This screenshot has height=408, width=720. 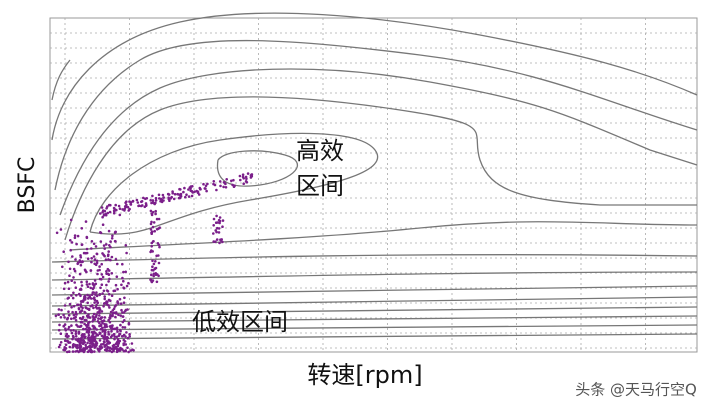 What do you see at coordinates (320, 151) in the screenshot?
I see `annotation: 高效` at bounding box center [320, 151].